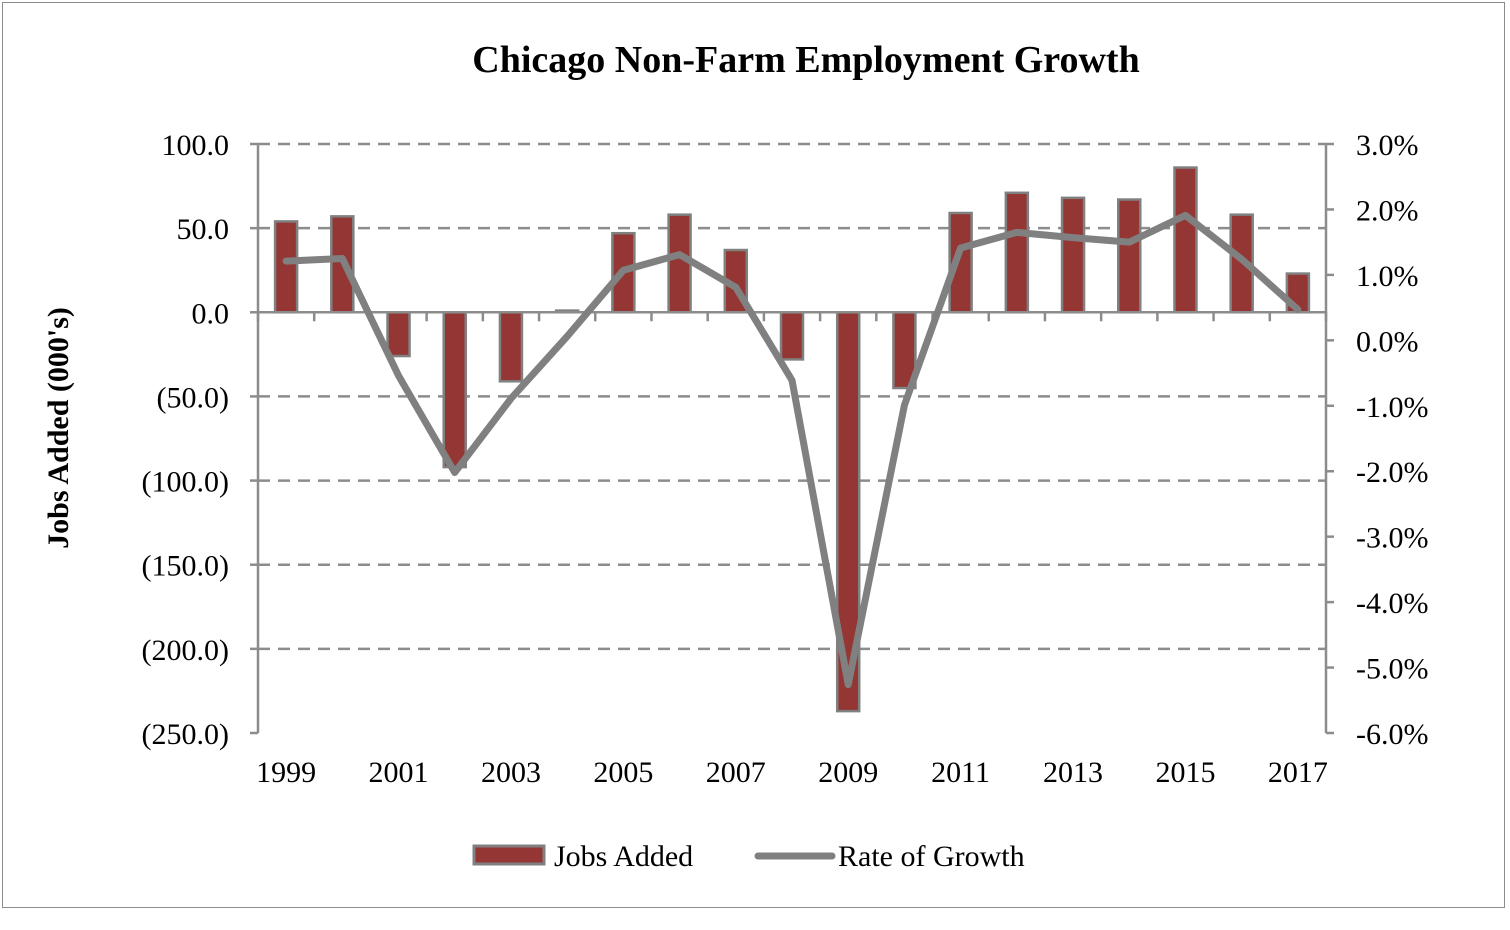 This screenshot has height=930, width=1510. Describe the element at coordinates (1298, 772) in the screenshot. I see `x-tick-label: 2017` at that location.